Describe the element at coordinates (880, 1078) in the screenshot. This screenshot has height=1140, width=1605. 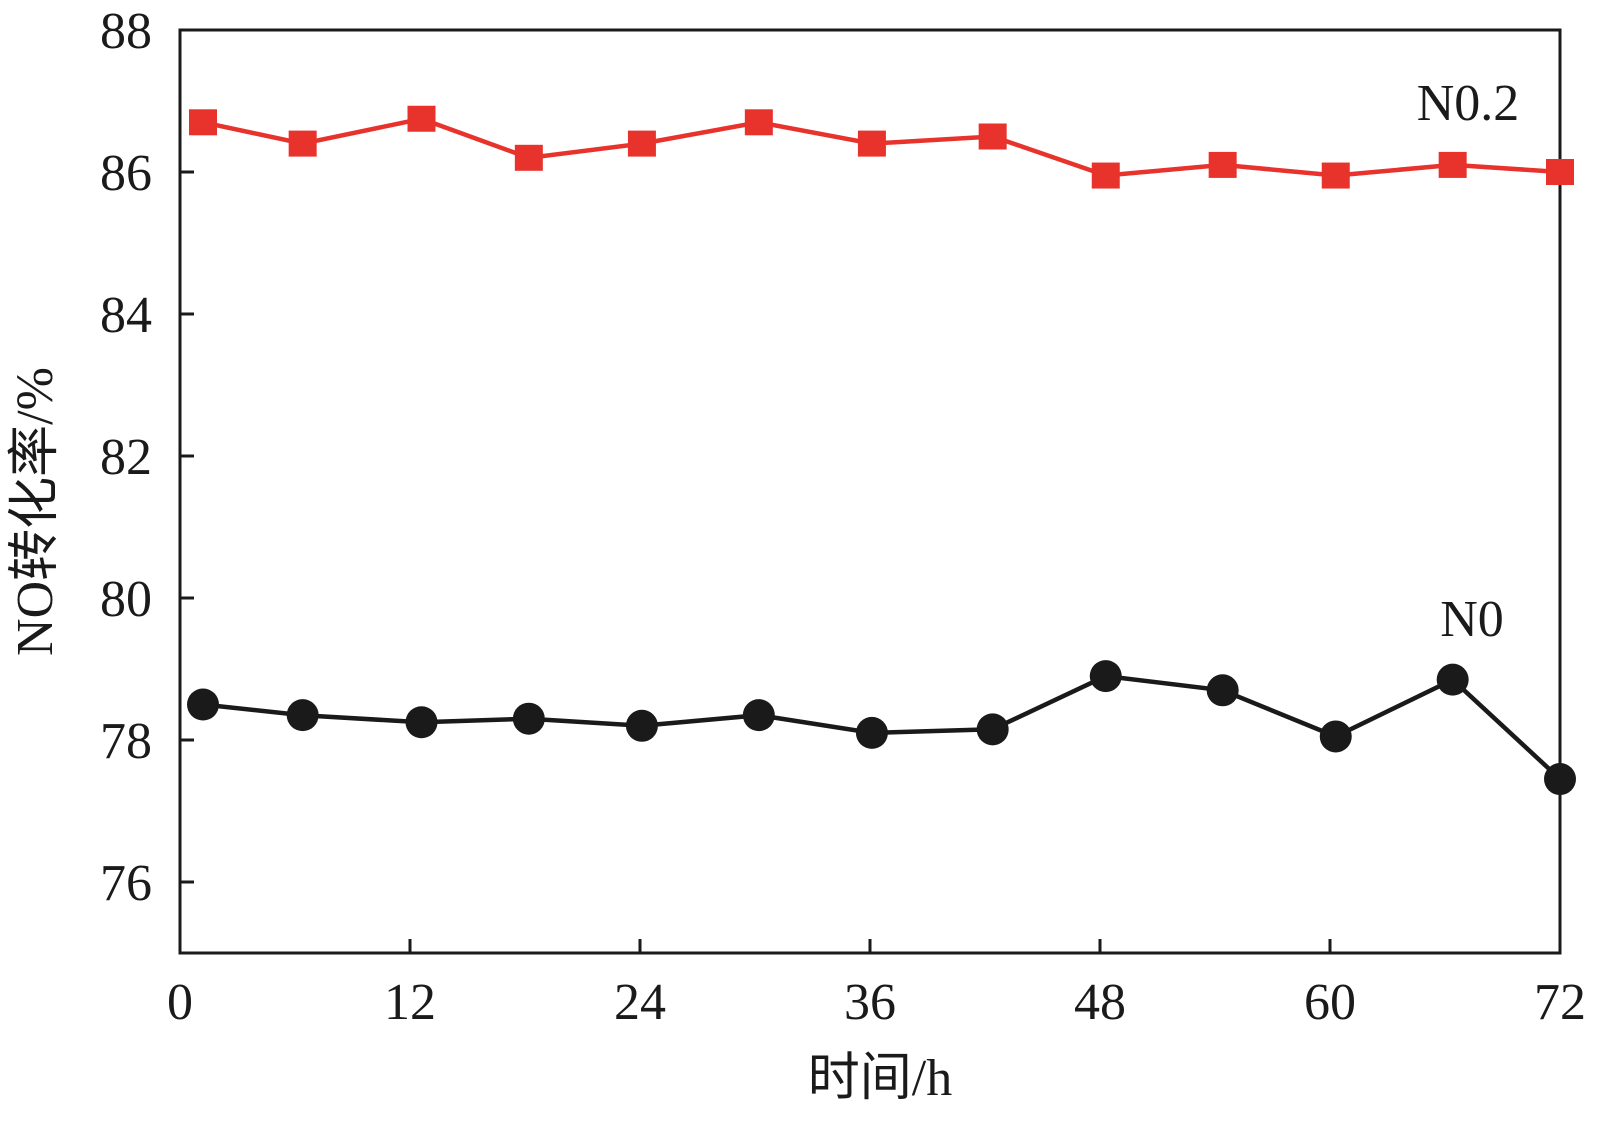
I see `x-axis-title: 时间/h` at that location.